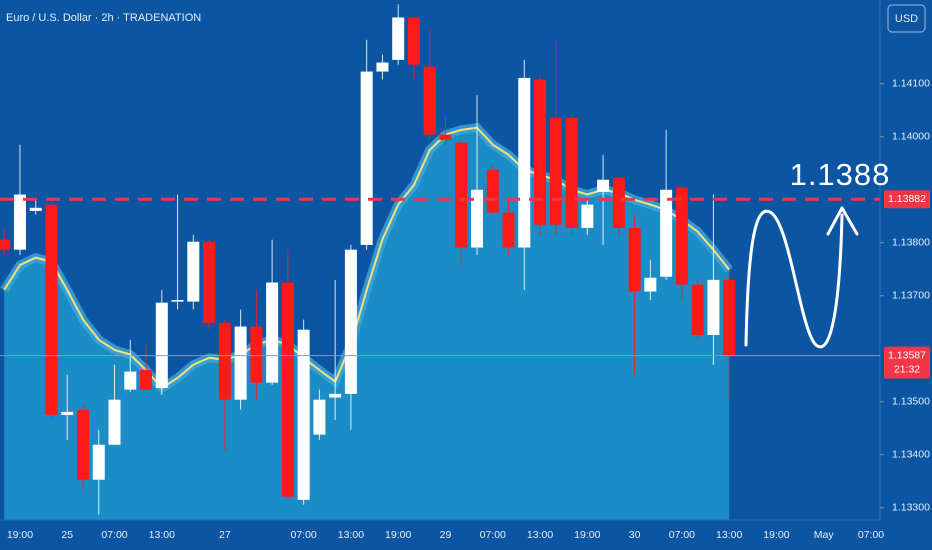 The height and width of the screenshot is (550, 932). What do you see at coordinates (635, 535) in the screenshot?
I see `x-tick-label: 30` at bounding box center [635, 535].